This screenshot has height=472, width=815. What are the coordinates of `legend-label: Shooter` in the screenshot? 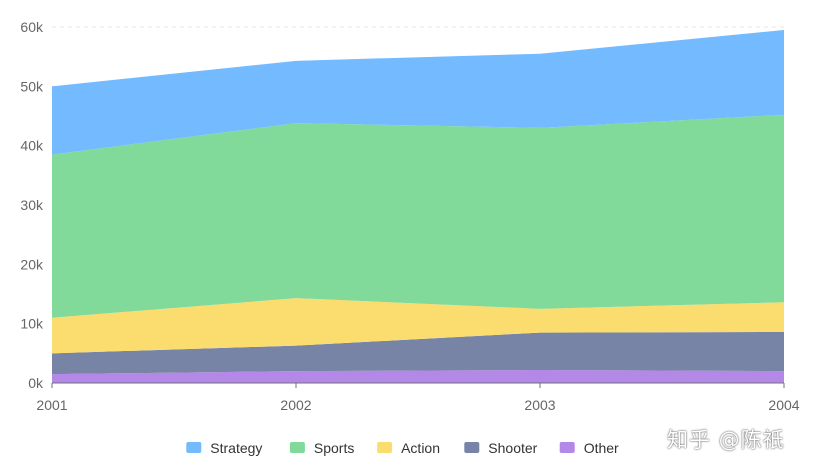 It's located at (512, 448).